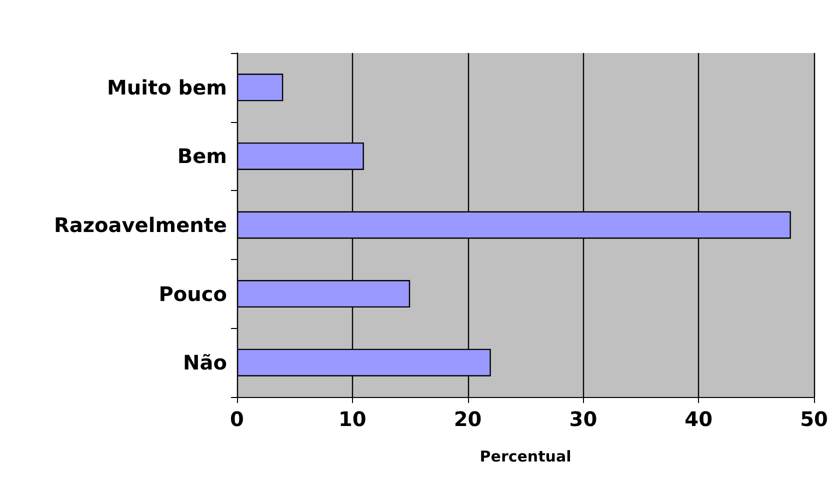 This screenshot has height=502, width=840. What do you see at coordinates (468, 419) in the screenshot?
I see `x-tick-label: 20` at bounding box center [468, 419].